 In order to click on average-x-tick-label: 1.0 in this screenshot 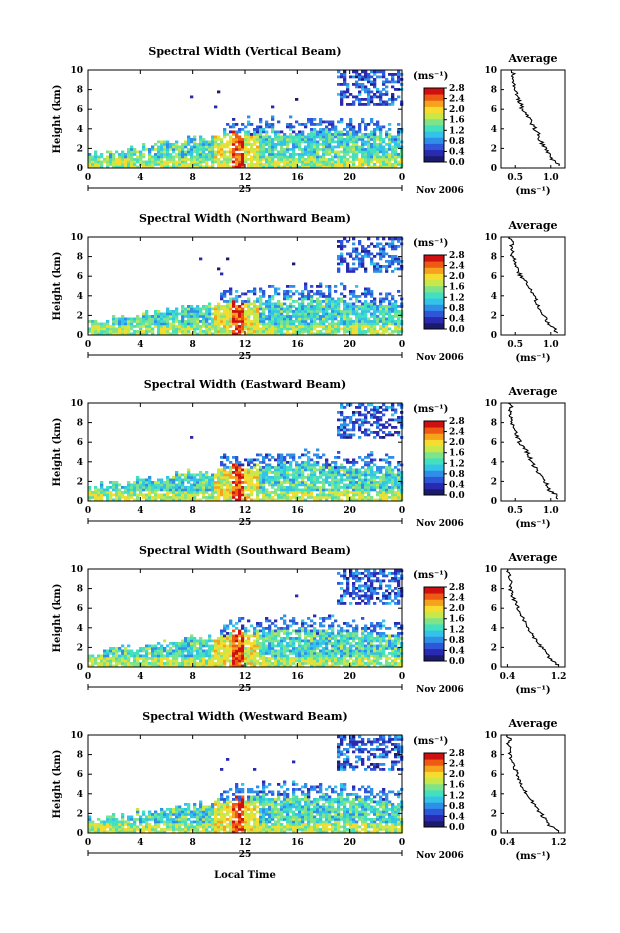, I will do `click(551, 178)`.